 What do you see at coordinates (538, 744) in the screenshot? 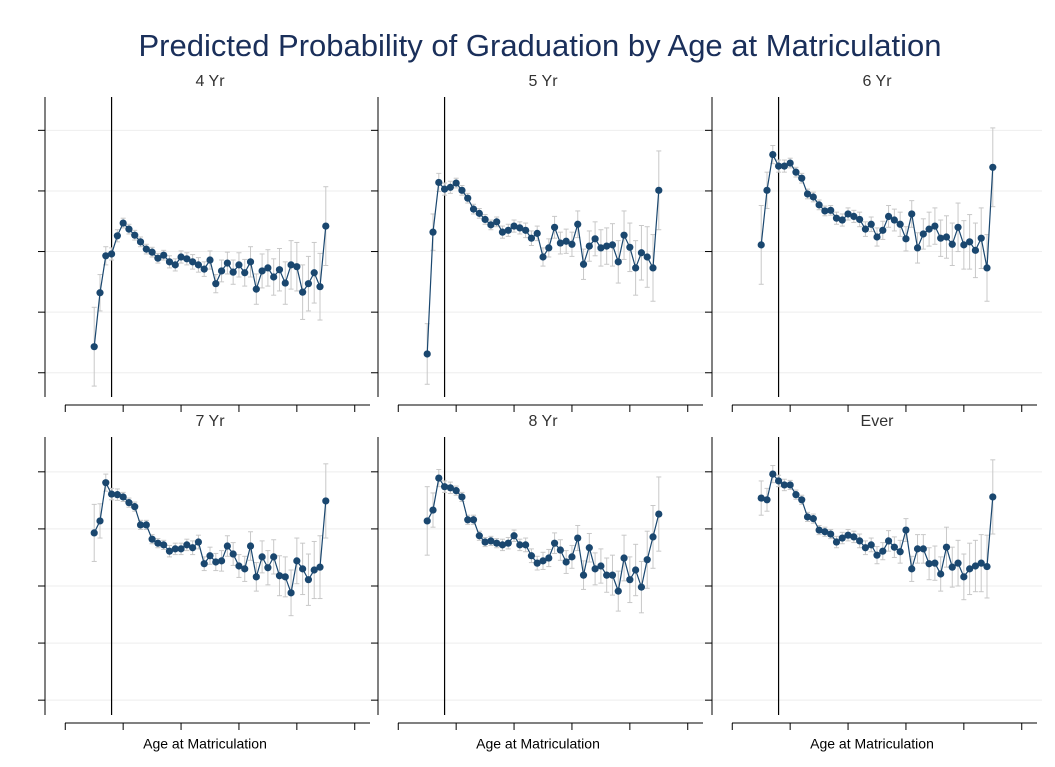
I see `x-axis-label: Age at Matriculation` at bounding box center [538, 744].